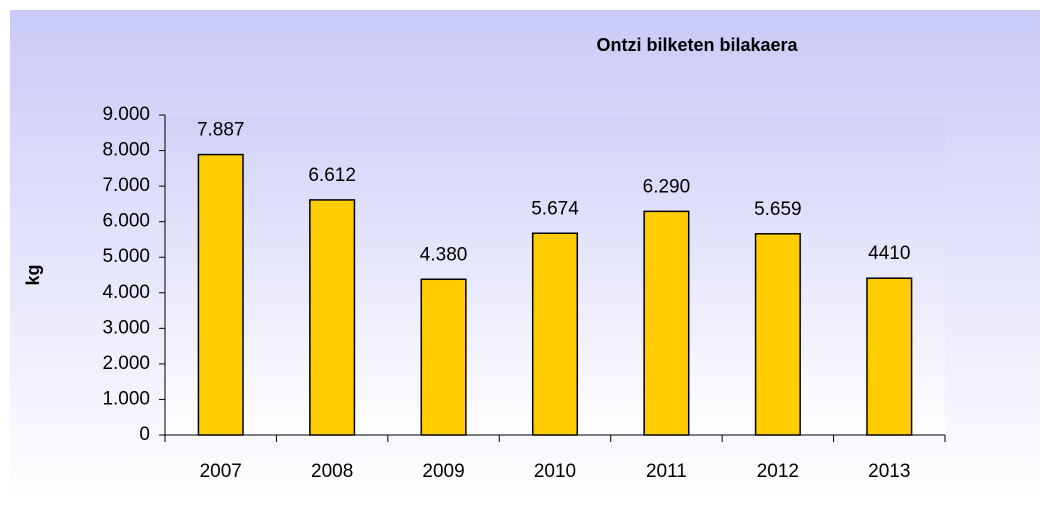 This screenshot has height=511, width=1053. What do you see at coordinates (332, 471) in the screenshot?
I see `x-tick-label: 2008` at bounding box center [332, 471].